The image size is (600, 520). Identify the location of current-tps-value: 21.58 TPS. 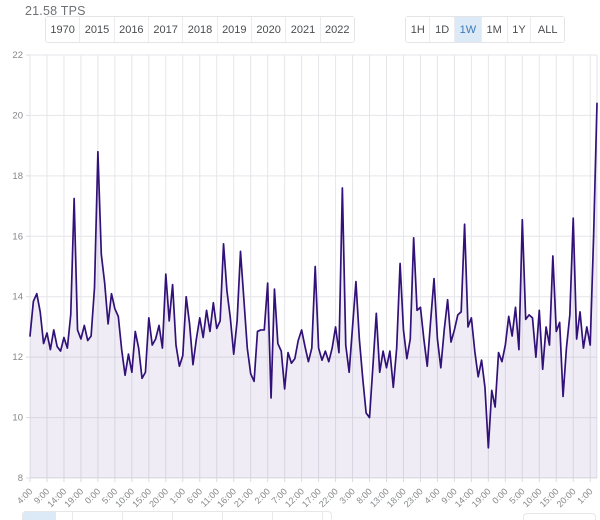
(55, 11).